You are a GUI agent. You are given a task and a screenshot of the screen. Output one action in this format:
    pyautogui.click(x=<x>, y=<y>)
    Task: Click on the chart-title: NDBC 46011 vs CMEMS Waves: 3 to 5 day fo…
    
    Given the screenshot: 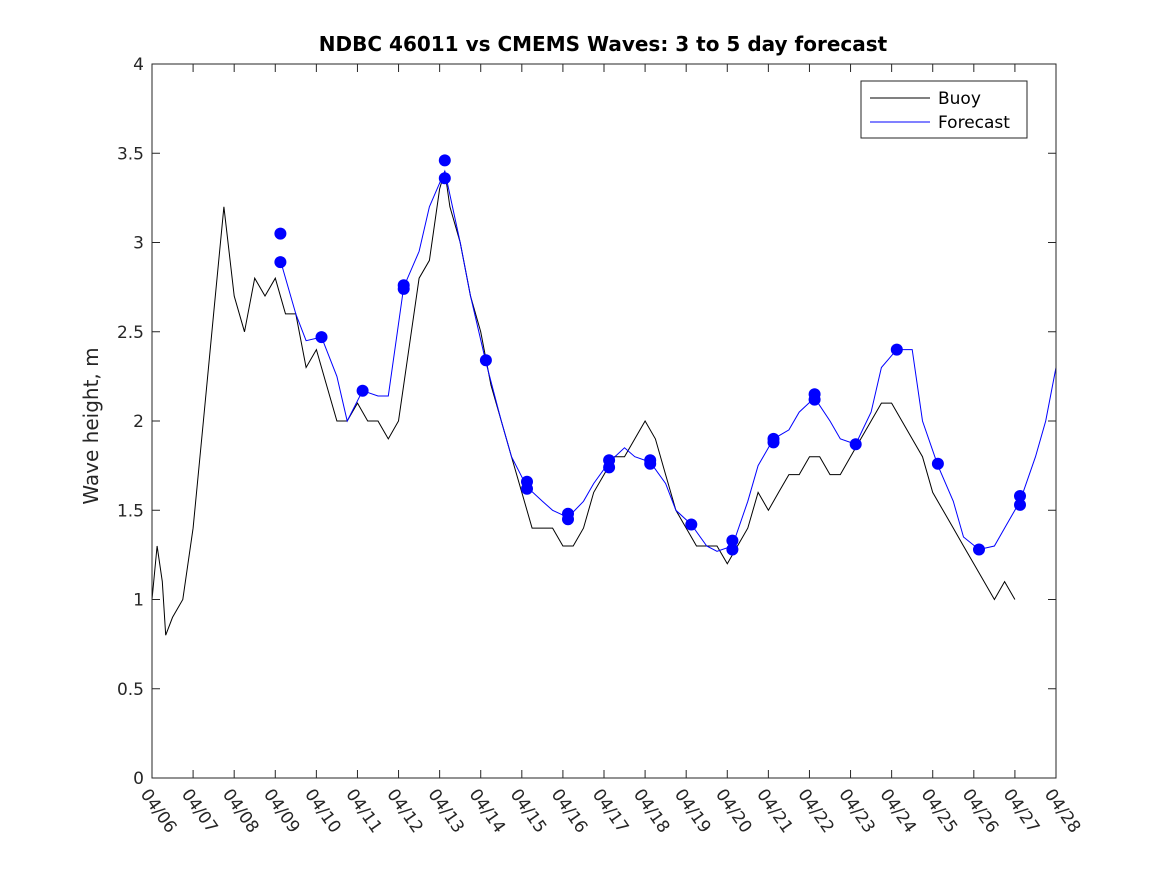 What is the action you would take?
    pyautogui.click(x=603, y=44)
    